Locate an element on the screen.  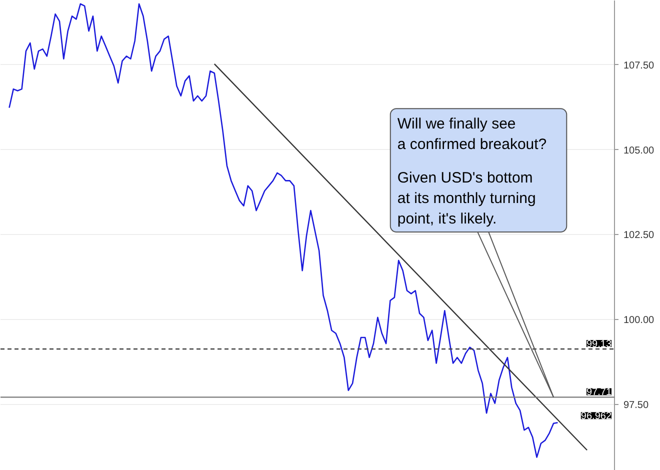
ref-line-label: 97.71 is located at coordinates (599, 392).